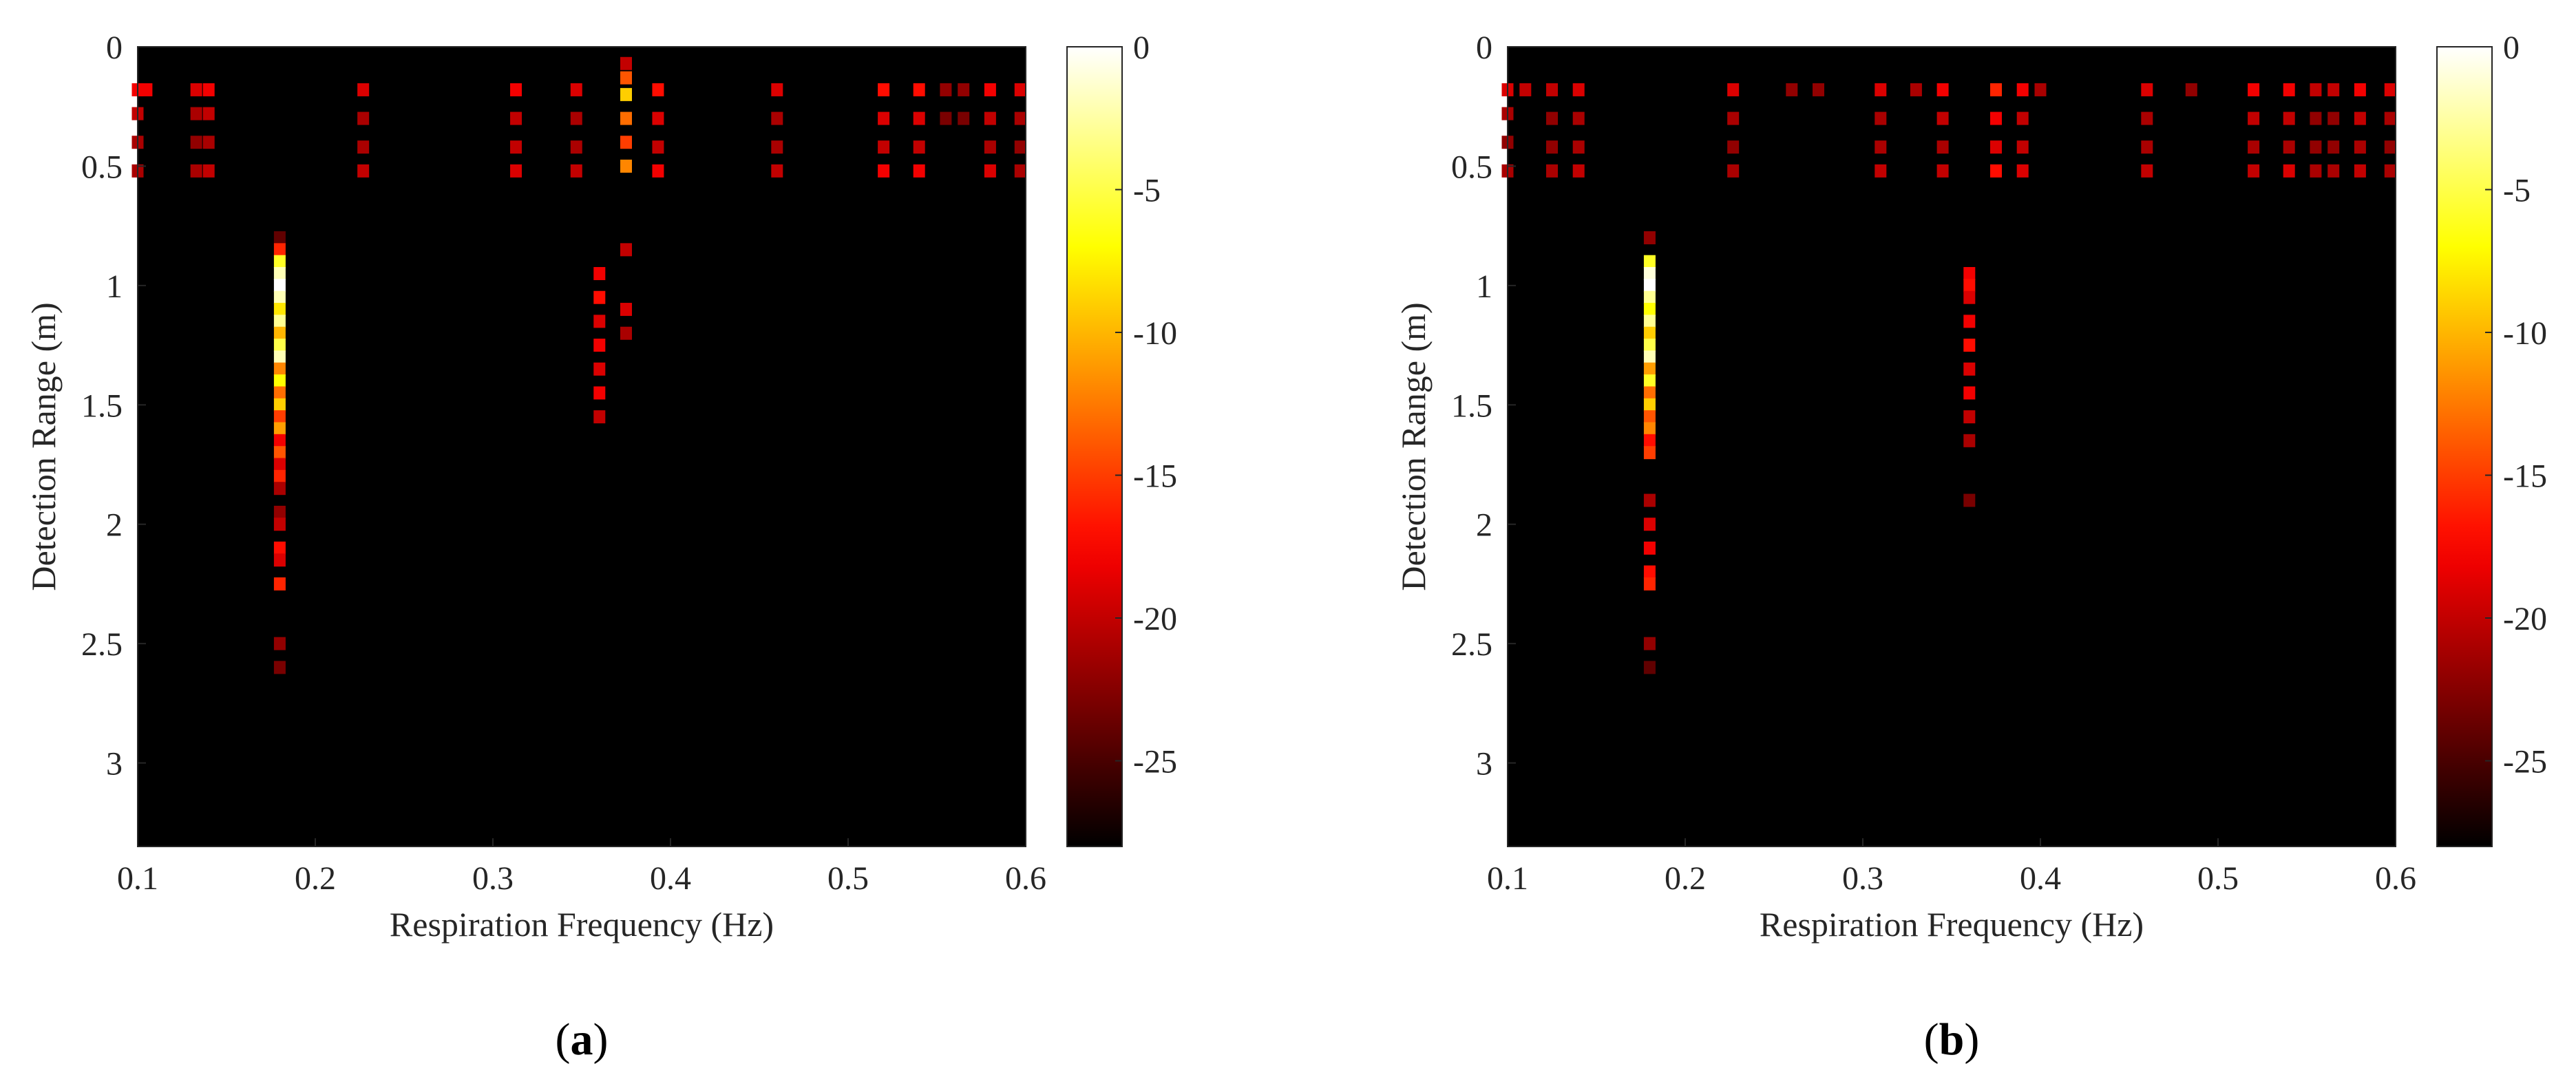  What do you see at coordinates (1147, 191) in the screenshot?
I see `colorbar-tick-label: -5` at bounding box center [1147, 191].